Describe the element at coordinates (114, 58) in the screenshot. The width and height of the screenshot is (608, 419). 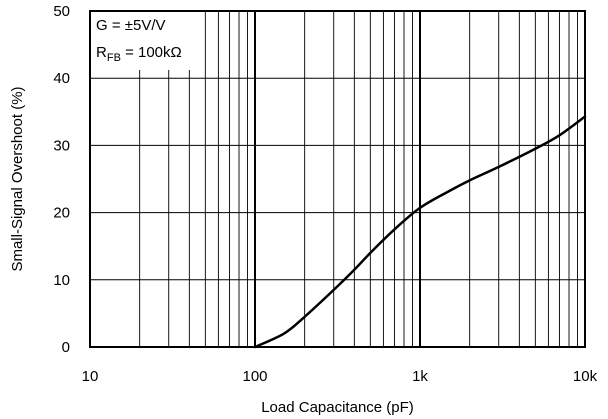
I see `rfb-subscript: FB` at that location.